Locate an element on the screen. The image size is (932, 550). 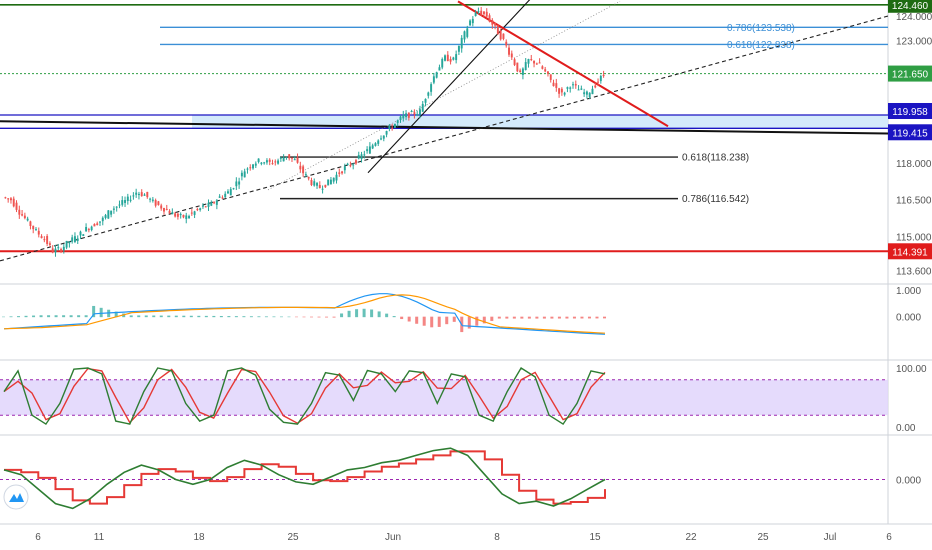
time-tick-label: 15 is located at coordinates (595, 537).